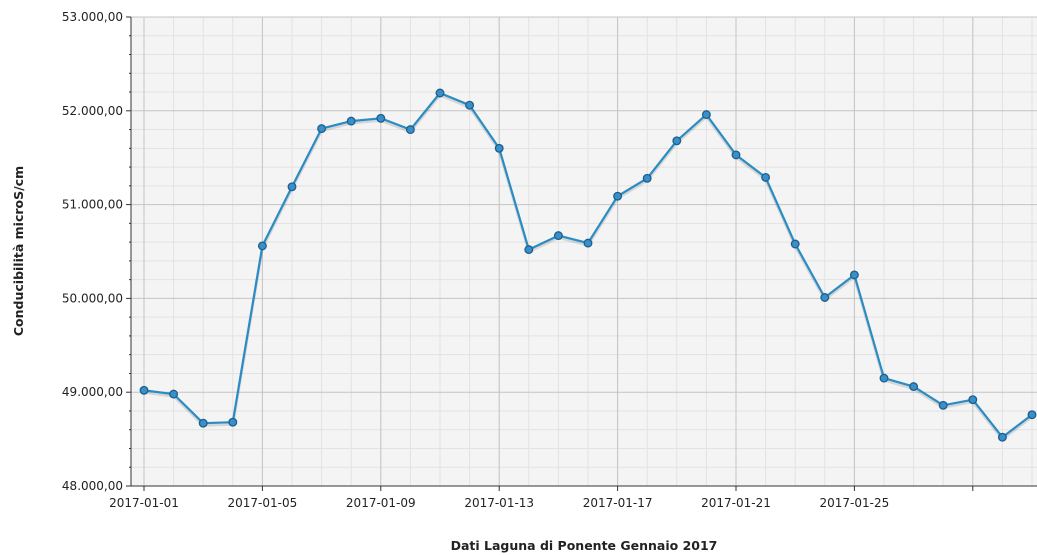 This screenshot has width=1037, height=555. I want to click on y-axis-title: Conducibilità microS/cm, so click(18, 251).